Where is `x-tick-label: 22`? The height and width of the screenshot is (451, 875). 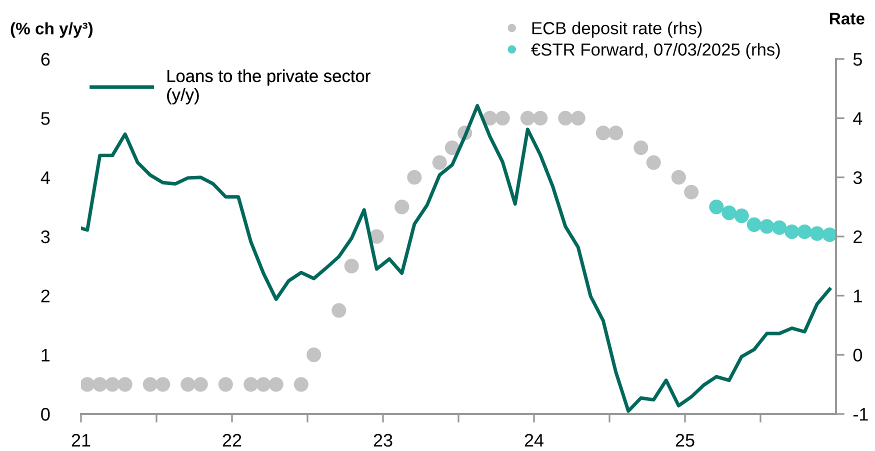 x-tick-label: 22 is located at coordinates (232, 440).